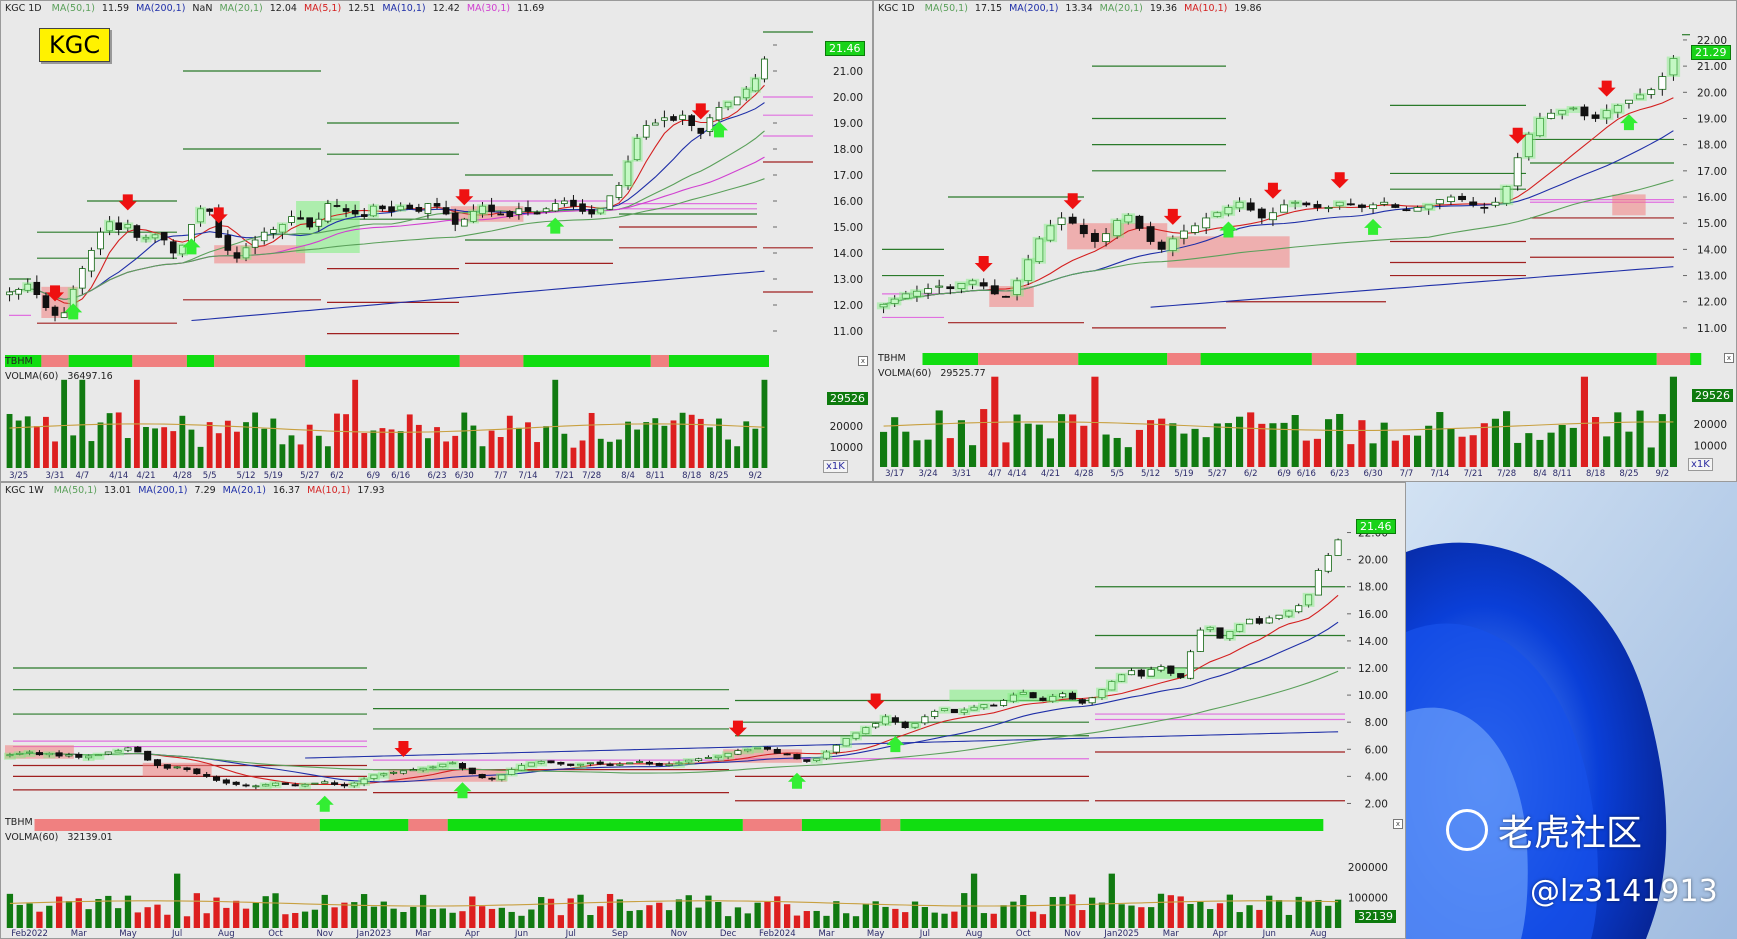 The image size is (1737, 939). I want to click on x-tick-label: Nov, so click(324, 934).